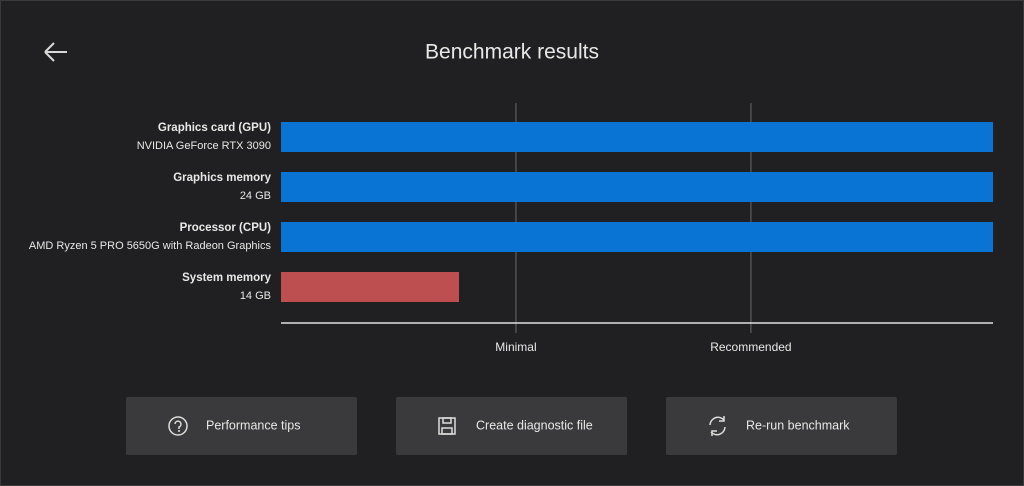 This screenshot has width=1024, height=486. I want to click on back-button, so click(55, 52).